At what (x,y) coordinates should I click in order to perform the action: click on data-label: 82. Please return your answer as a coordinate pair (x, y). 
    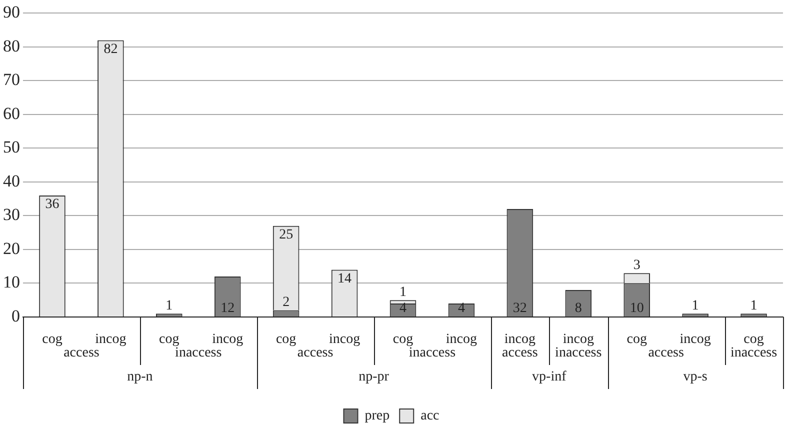
    Looking at the image, I should click on (111, 49).